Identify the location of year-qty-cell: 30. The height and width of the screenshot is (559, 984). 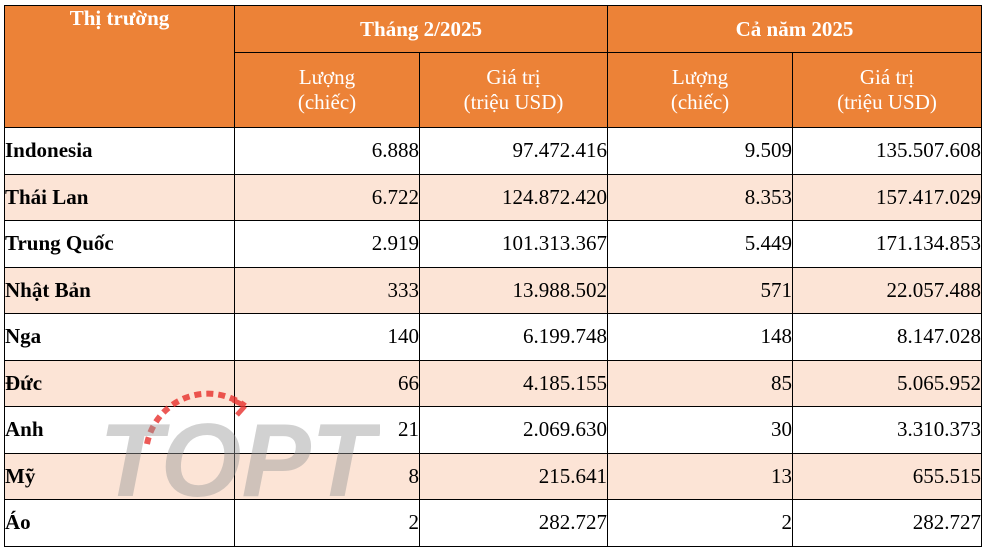
(700, 430).